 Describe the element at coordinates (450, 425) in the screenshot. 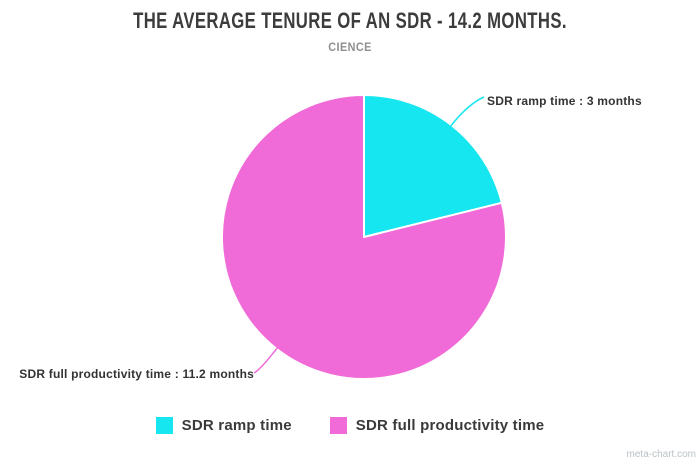

I see `legend-label-full-productivity-time: SDR full productivity time` at that location.